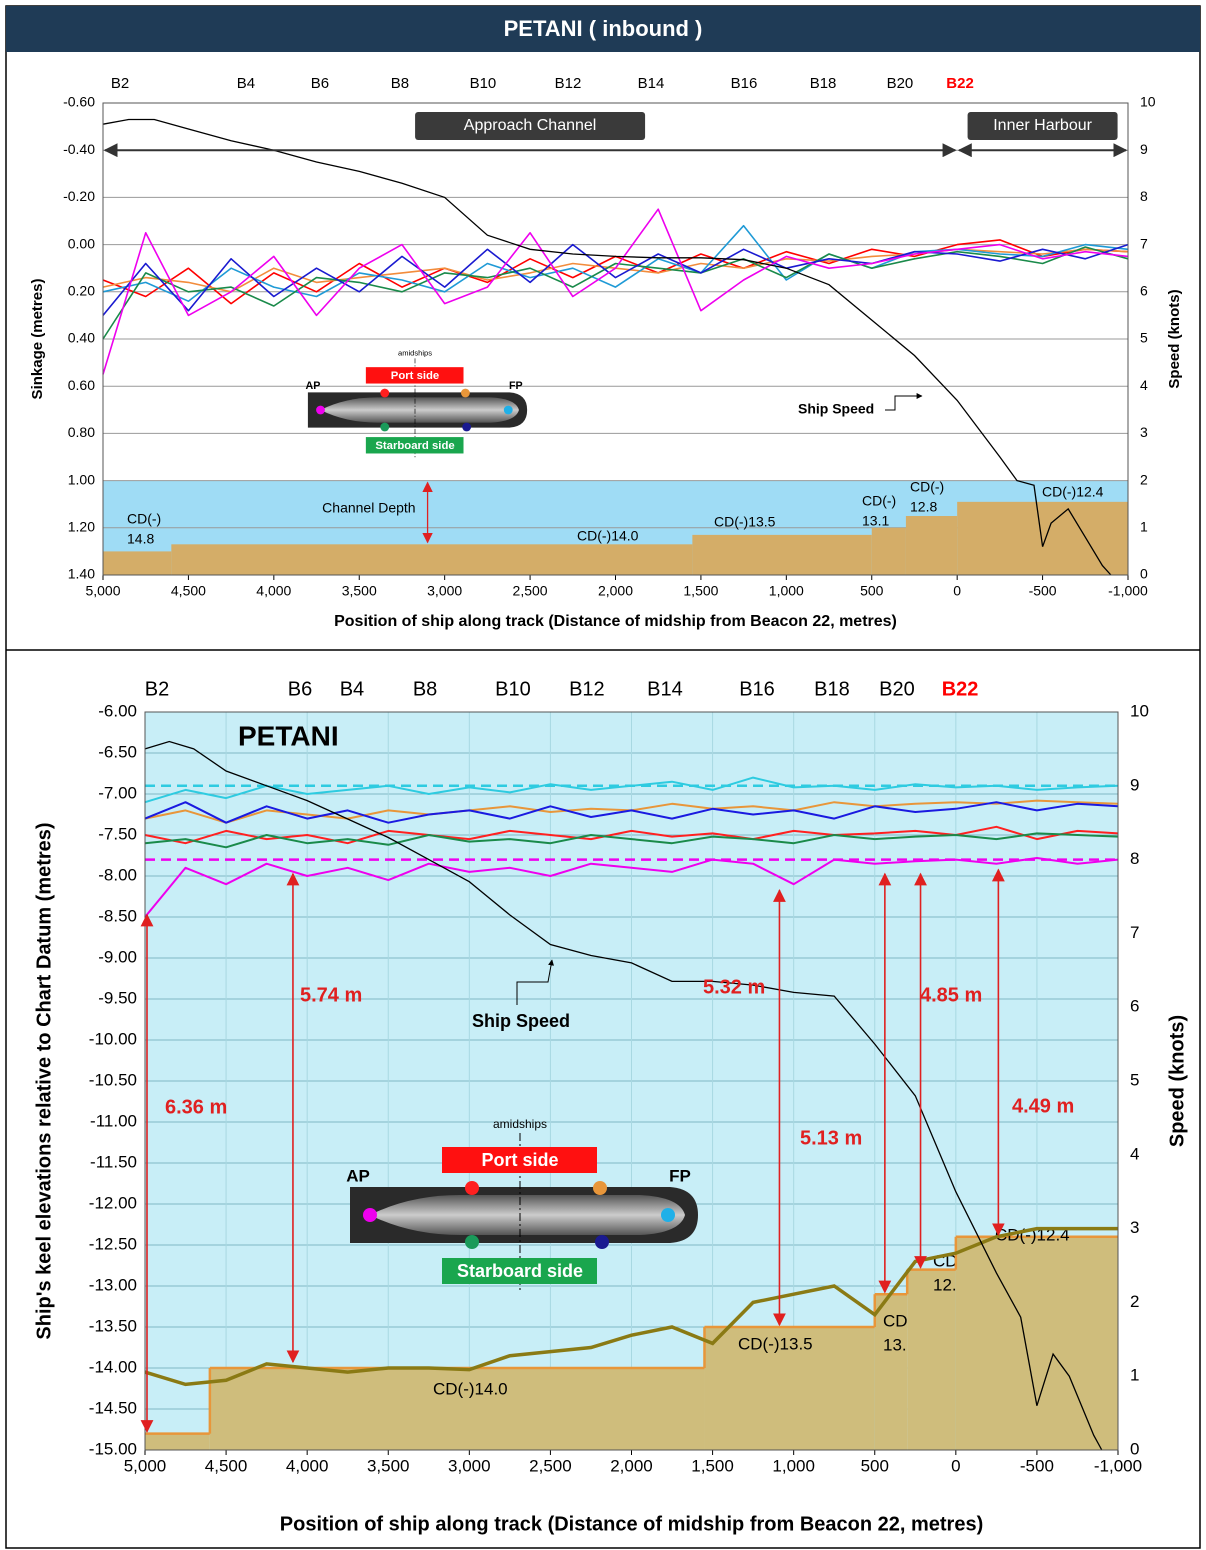  I want to click on y-tick-label: -6.50, so click(117, 751).